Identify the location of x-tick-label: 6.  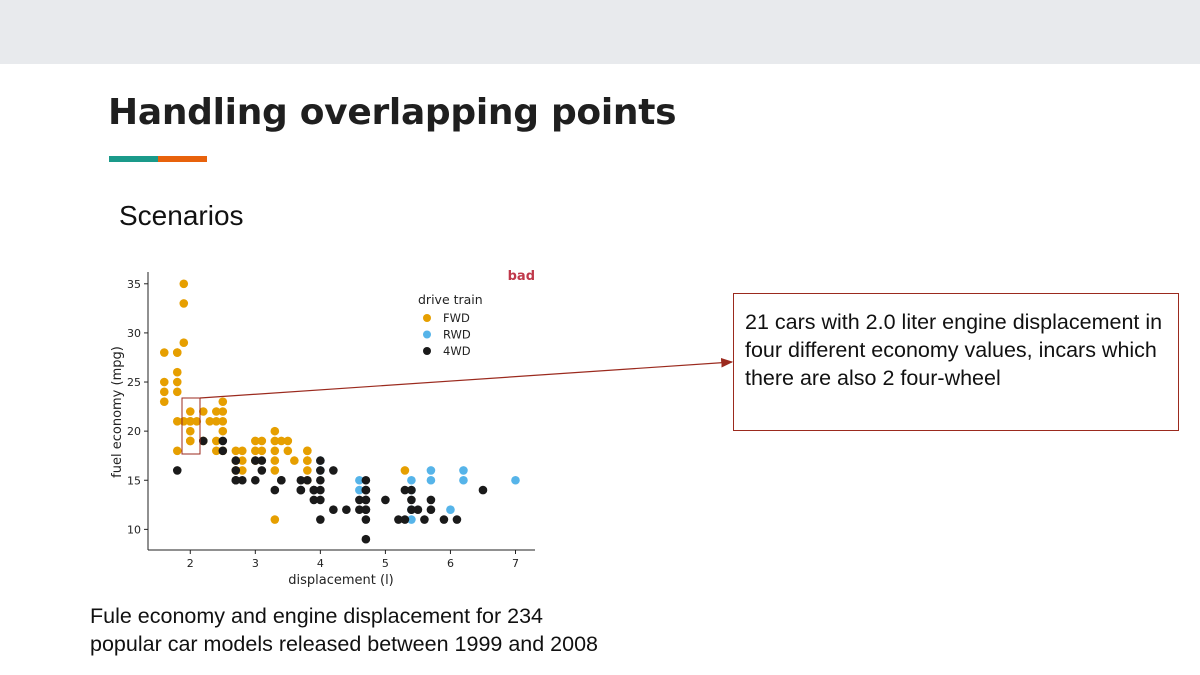
(450, 563).